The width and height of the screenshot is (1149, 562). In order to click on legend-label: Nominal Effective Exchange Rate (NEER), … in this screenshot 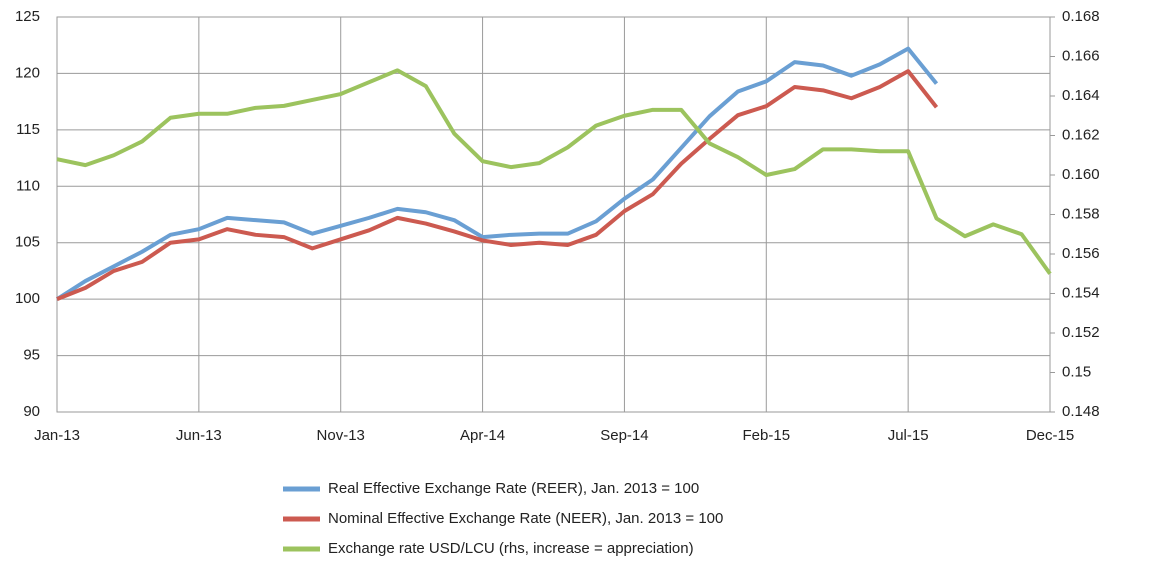, I will do `click(525, 518)`.